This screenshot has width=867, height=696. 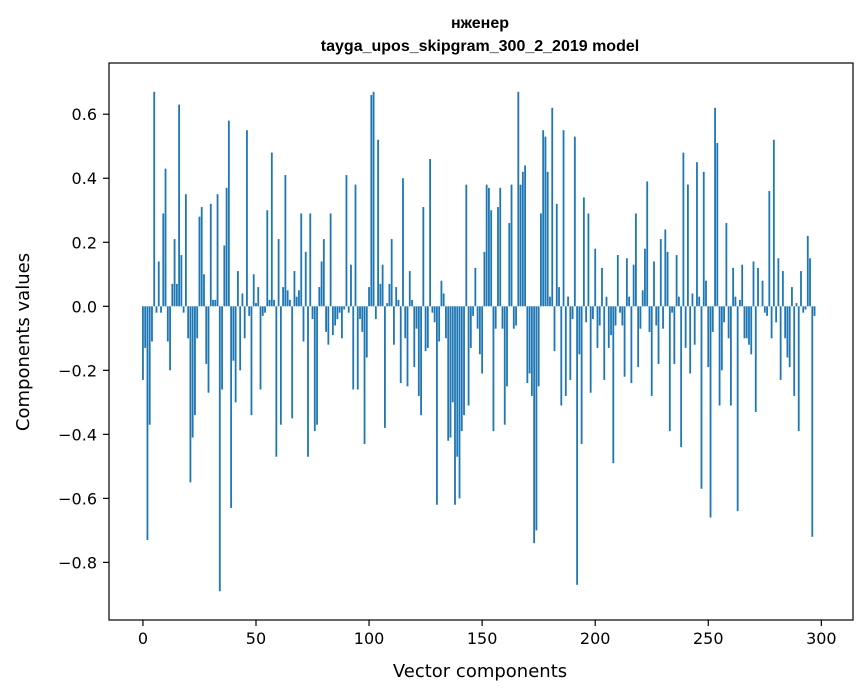 What do you see at coordinates (256, 638) in the screenshot?
I see `x-tick-label: 50` at bounding box center [256, 638].